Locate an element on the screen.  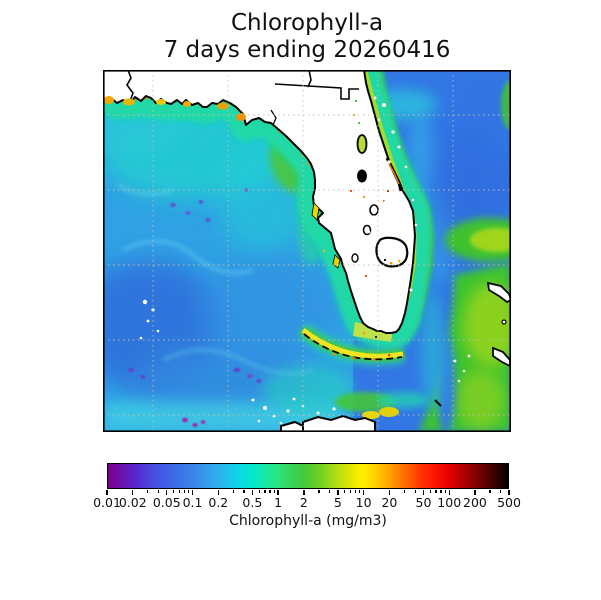
colorbar-tick-label: 0.02 is located at coordinates (132, 502).